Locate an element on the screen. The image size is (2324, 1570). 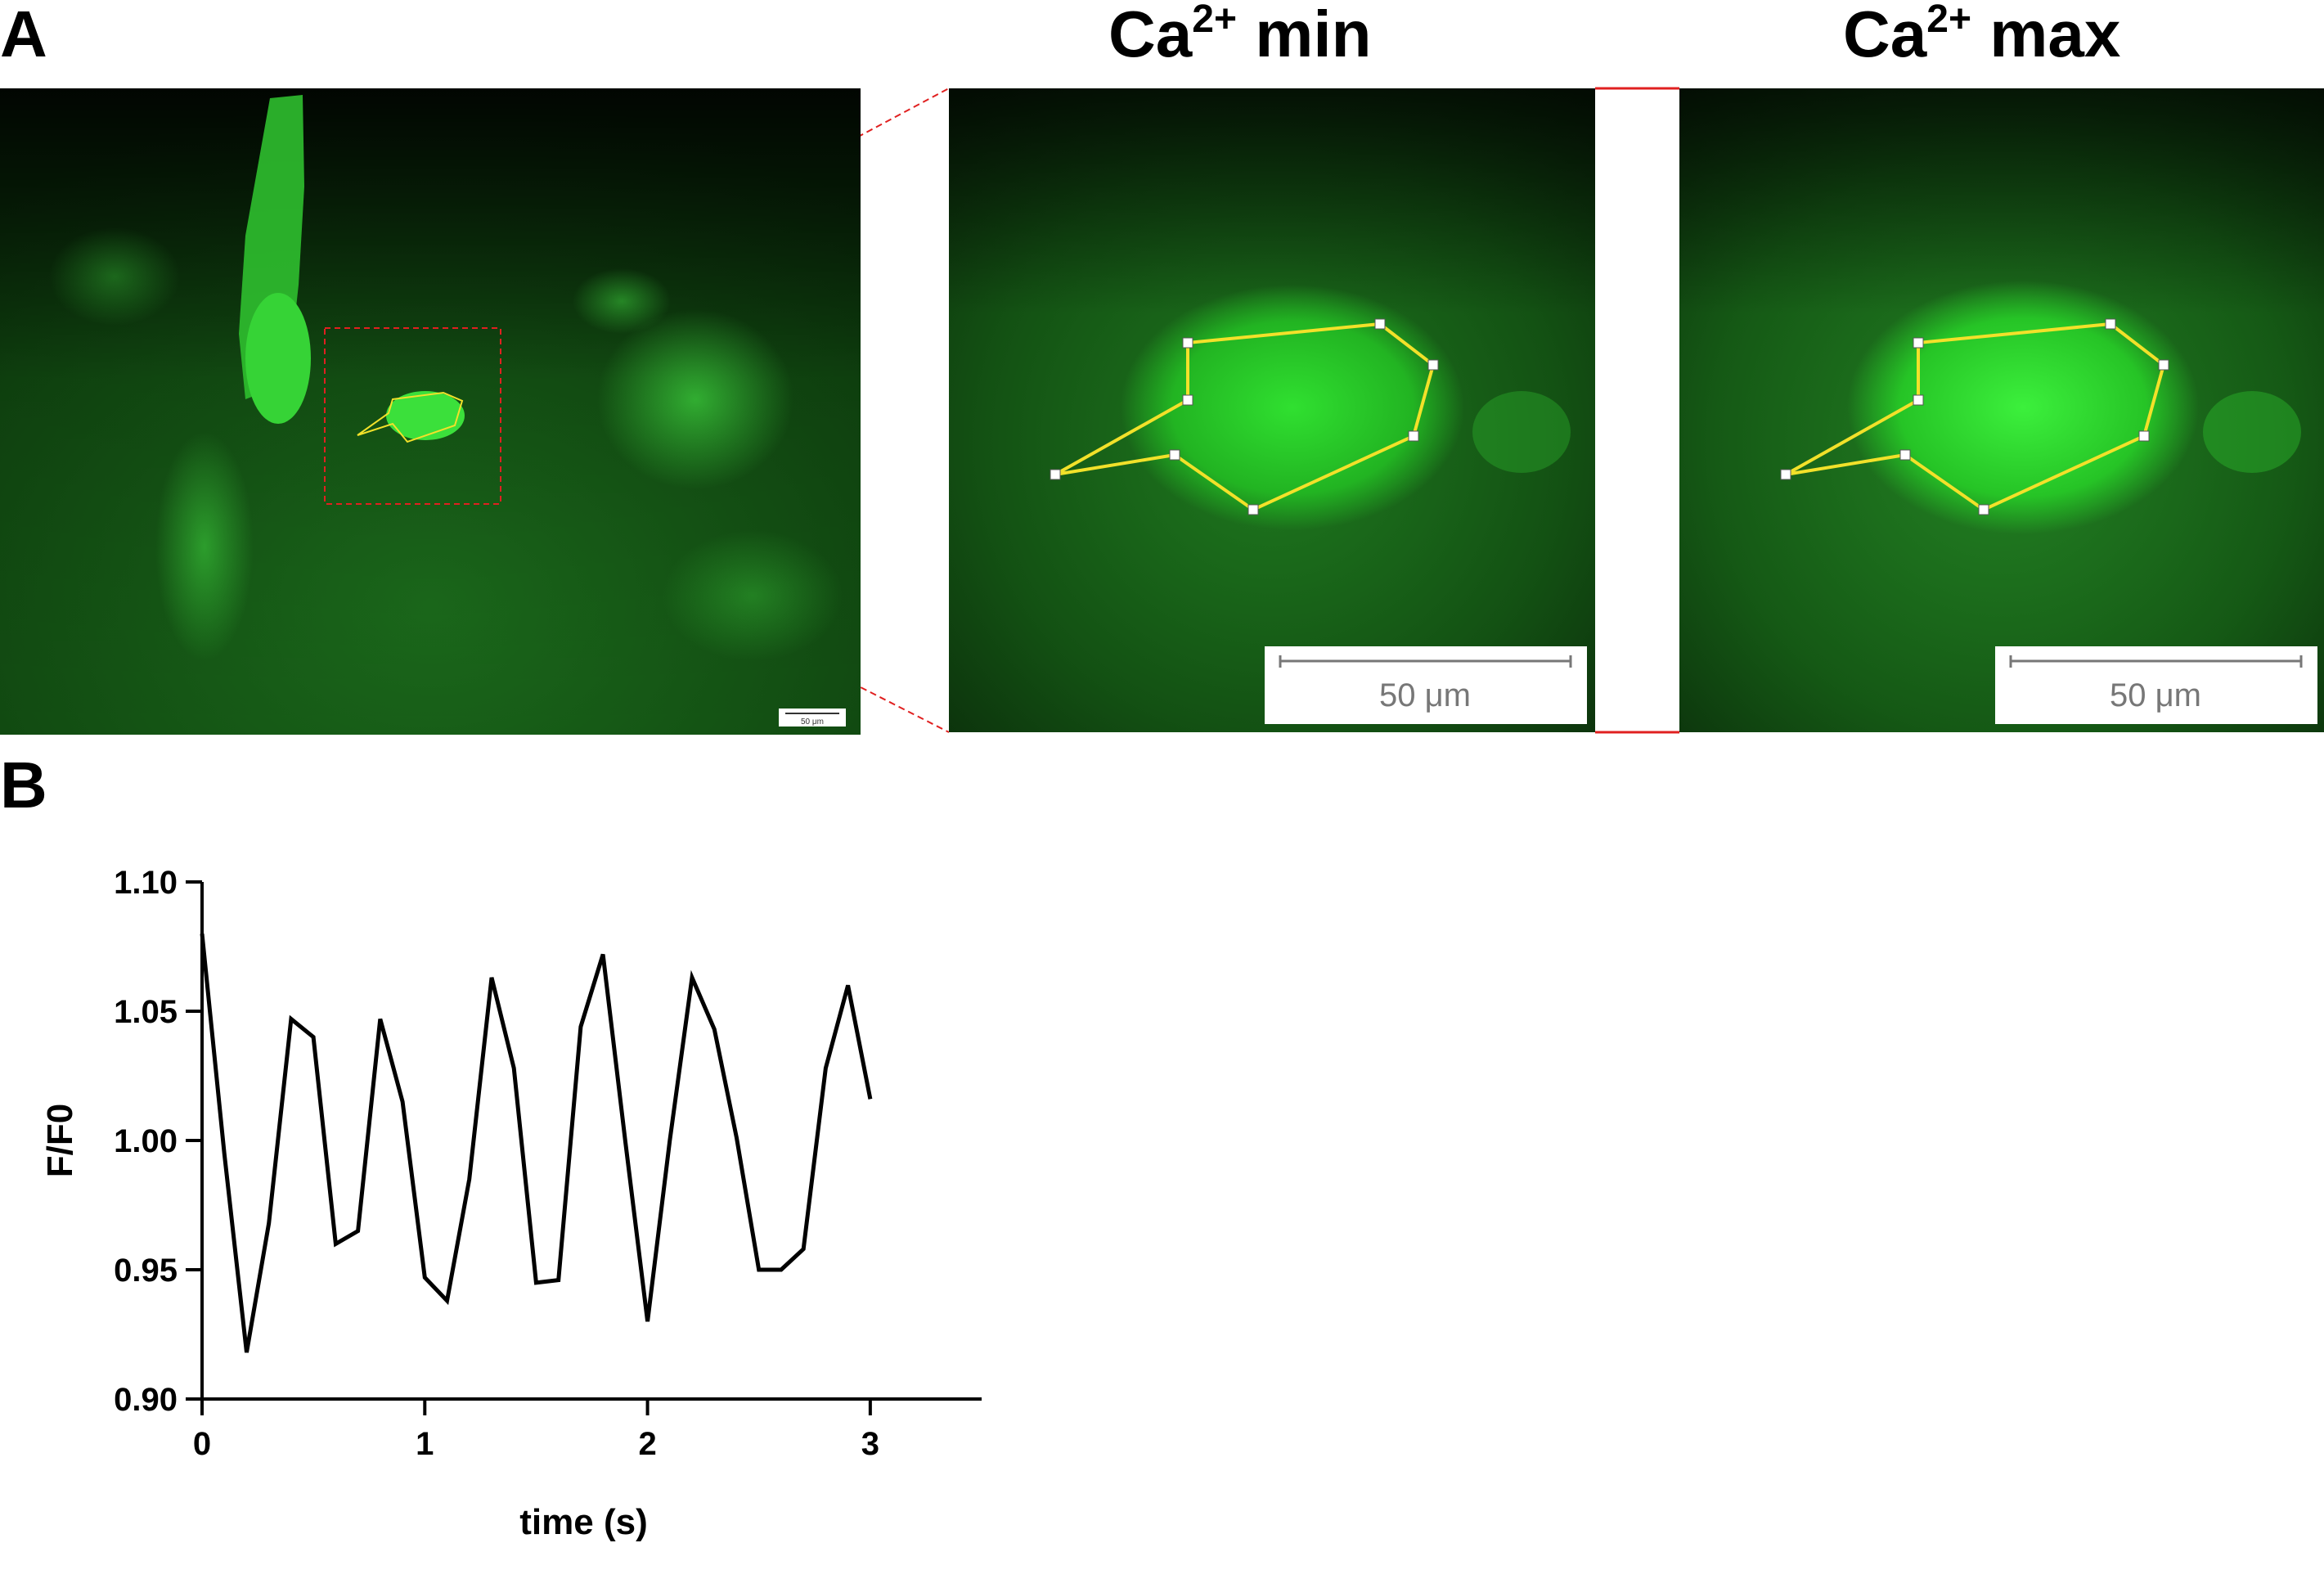
y-axis-label: F/F0 is located at coordinates (60, 1140).